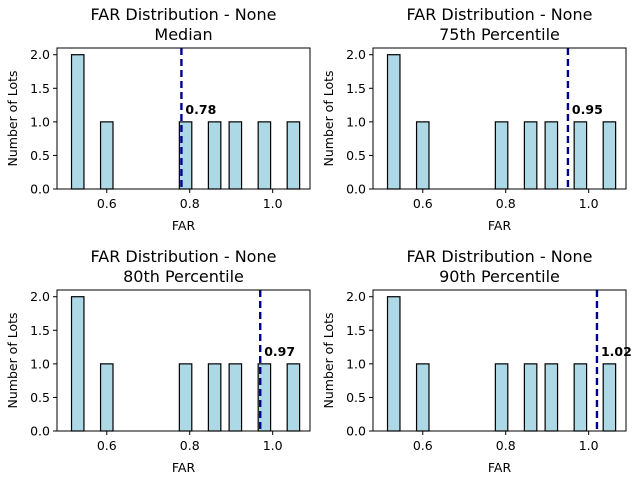 The height and width of the screenshot is (480, 640). I want to click on reference-line-label: 0.95, so click(587, 109).